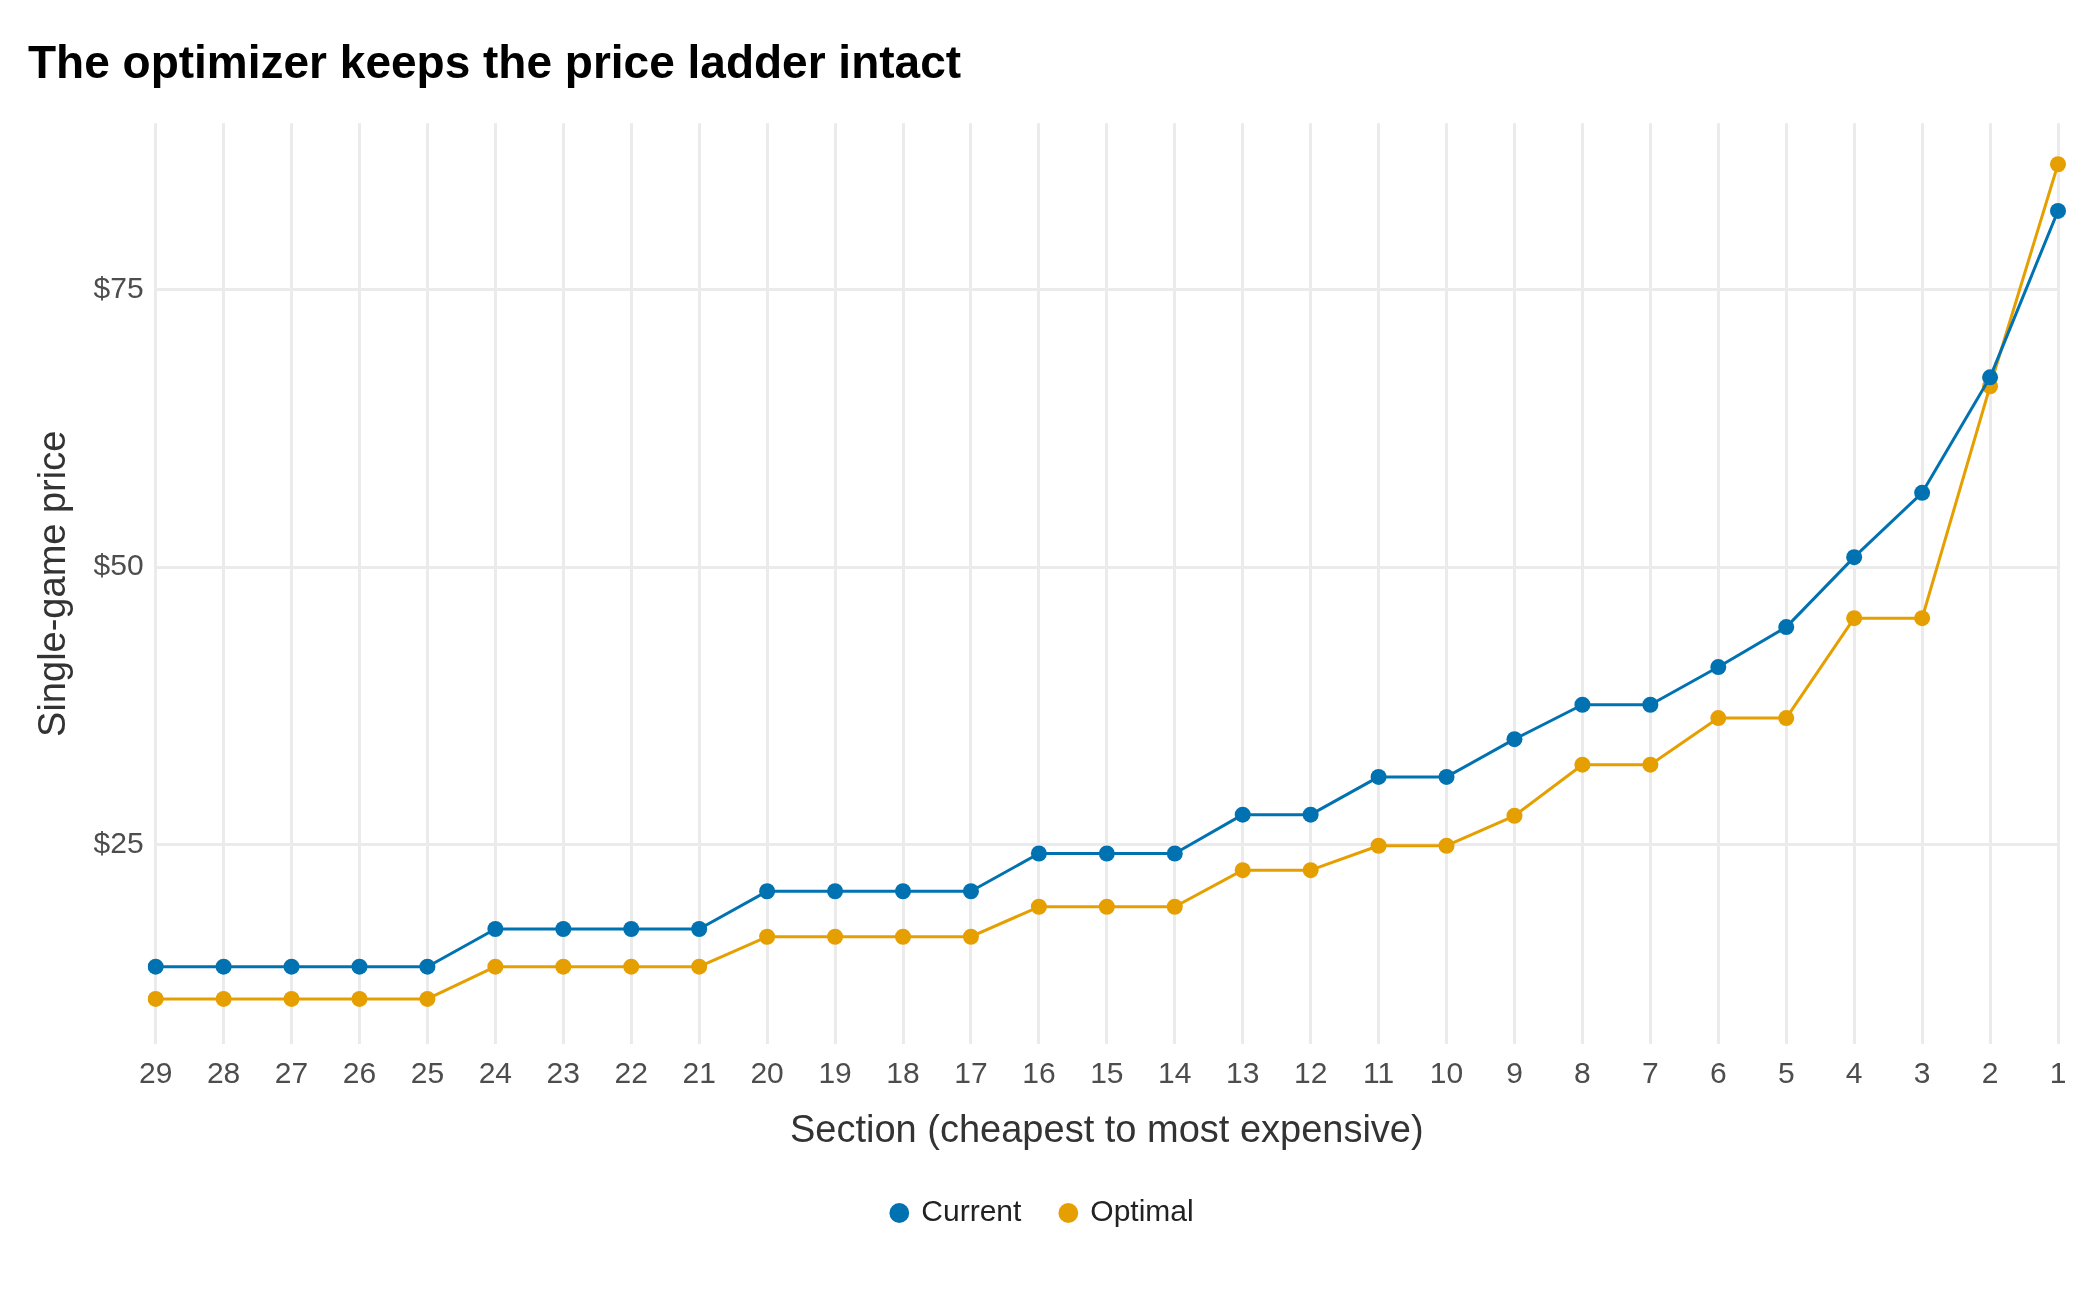 The image size is (2100, 1290). I want to click on x-tick-label: 13, so click(1243, 1072).